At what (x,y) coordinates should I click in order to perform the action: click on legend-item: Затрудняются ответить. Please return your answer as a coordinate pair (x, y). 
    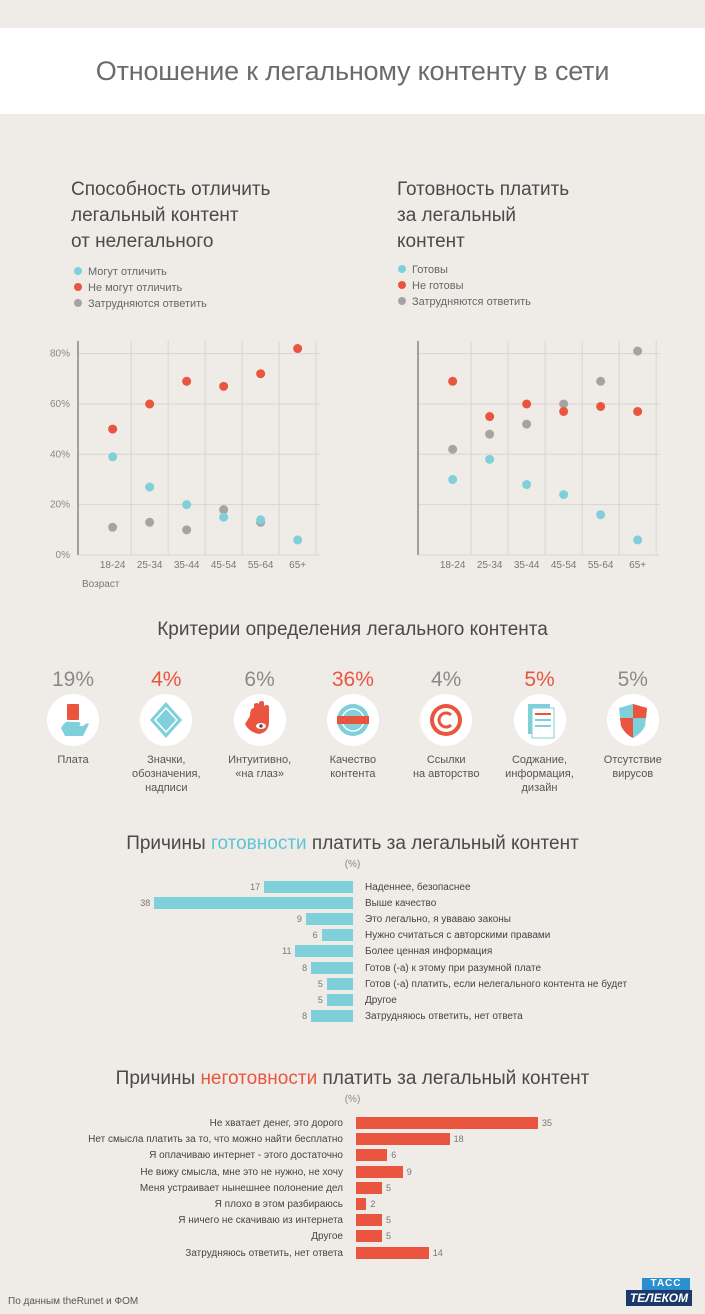
    Looking at the image, I should click on (464, 302).